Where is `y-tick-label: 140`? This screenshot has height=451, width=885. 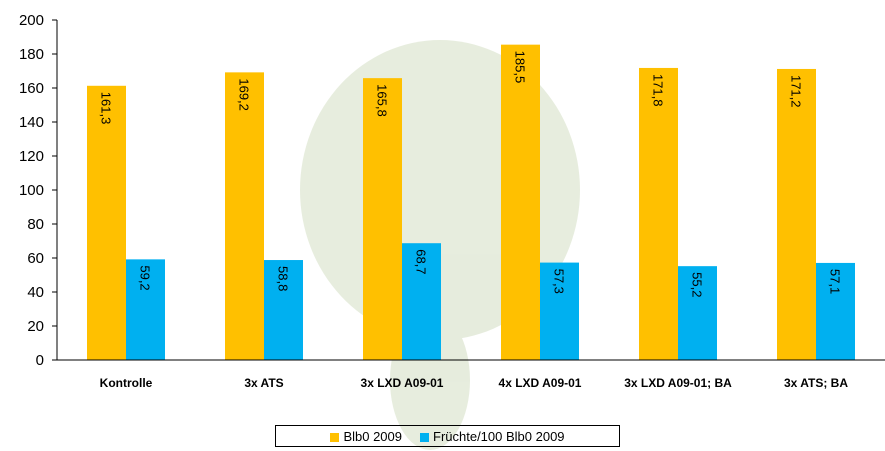 y-tick-label: 140 is located at coordinates (31, 122).